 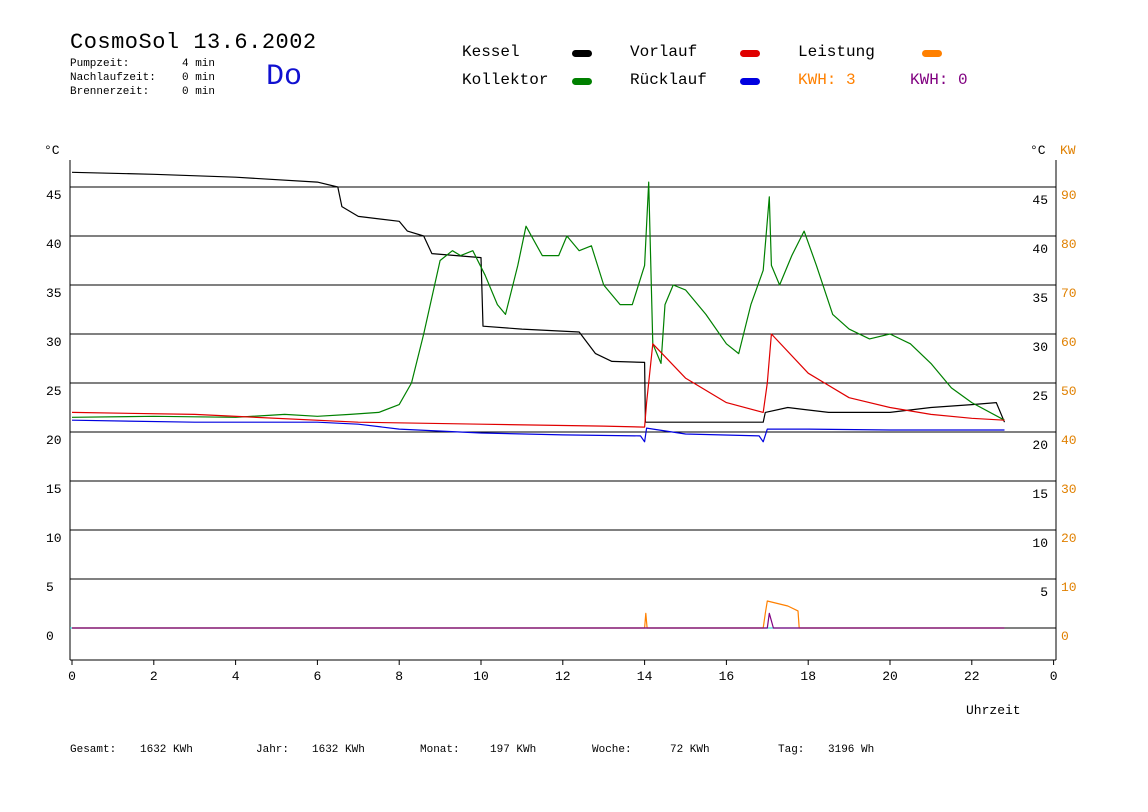 What do you see at coordinates (50, 587) in the screenshot?
I see `y-tick-label-left: 5` at bounding box center [50, 587].